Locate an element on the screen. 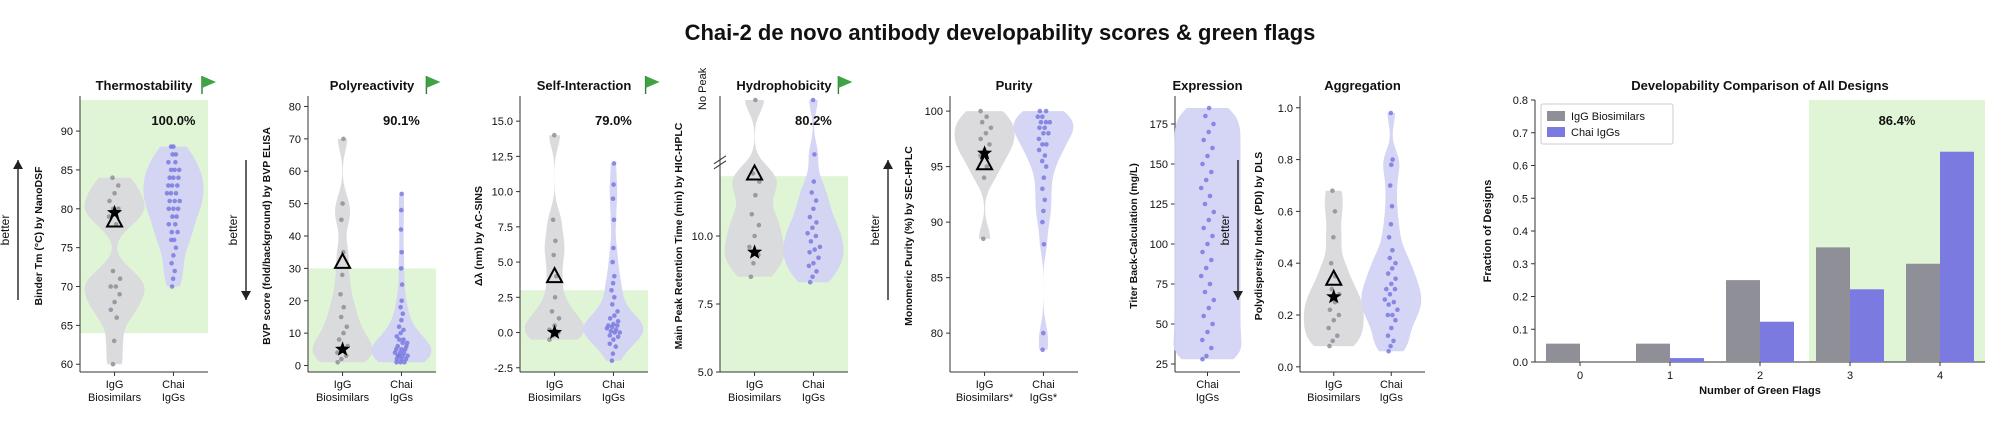 Image resolution: width=2000 pixels, height=421 pixels. y-tick-label: 12.5 is located at coordinates (502, 157).